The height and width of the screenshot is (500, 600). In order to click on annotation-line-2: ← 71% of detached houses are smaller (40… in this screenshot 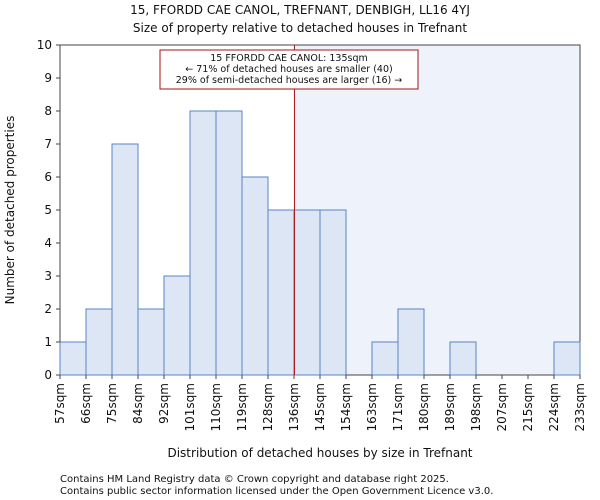, I will do `click(288, 69)`.